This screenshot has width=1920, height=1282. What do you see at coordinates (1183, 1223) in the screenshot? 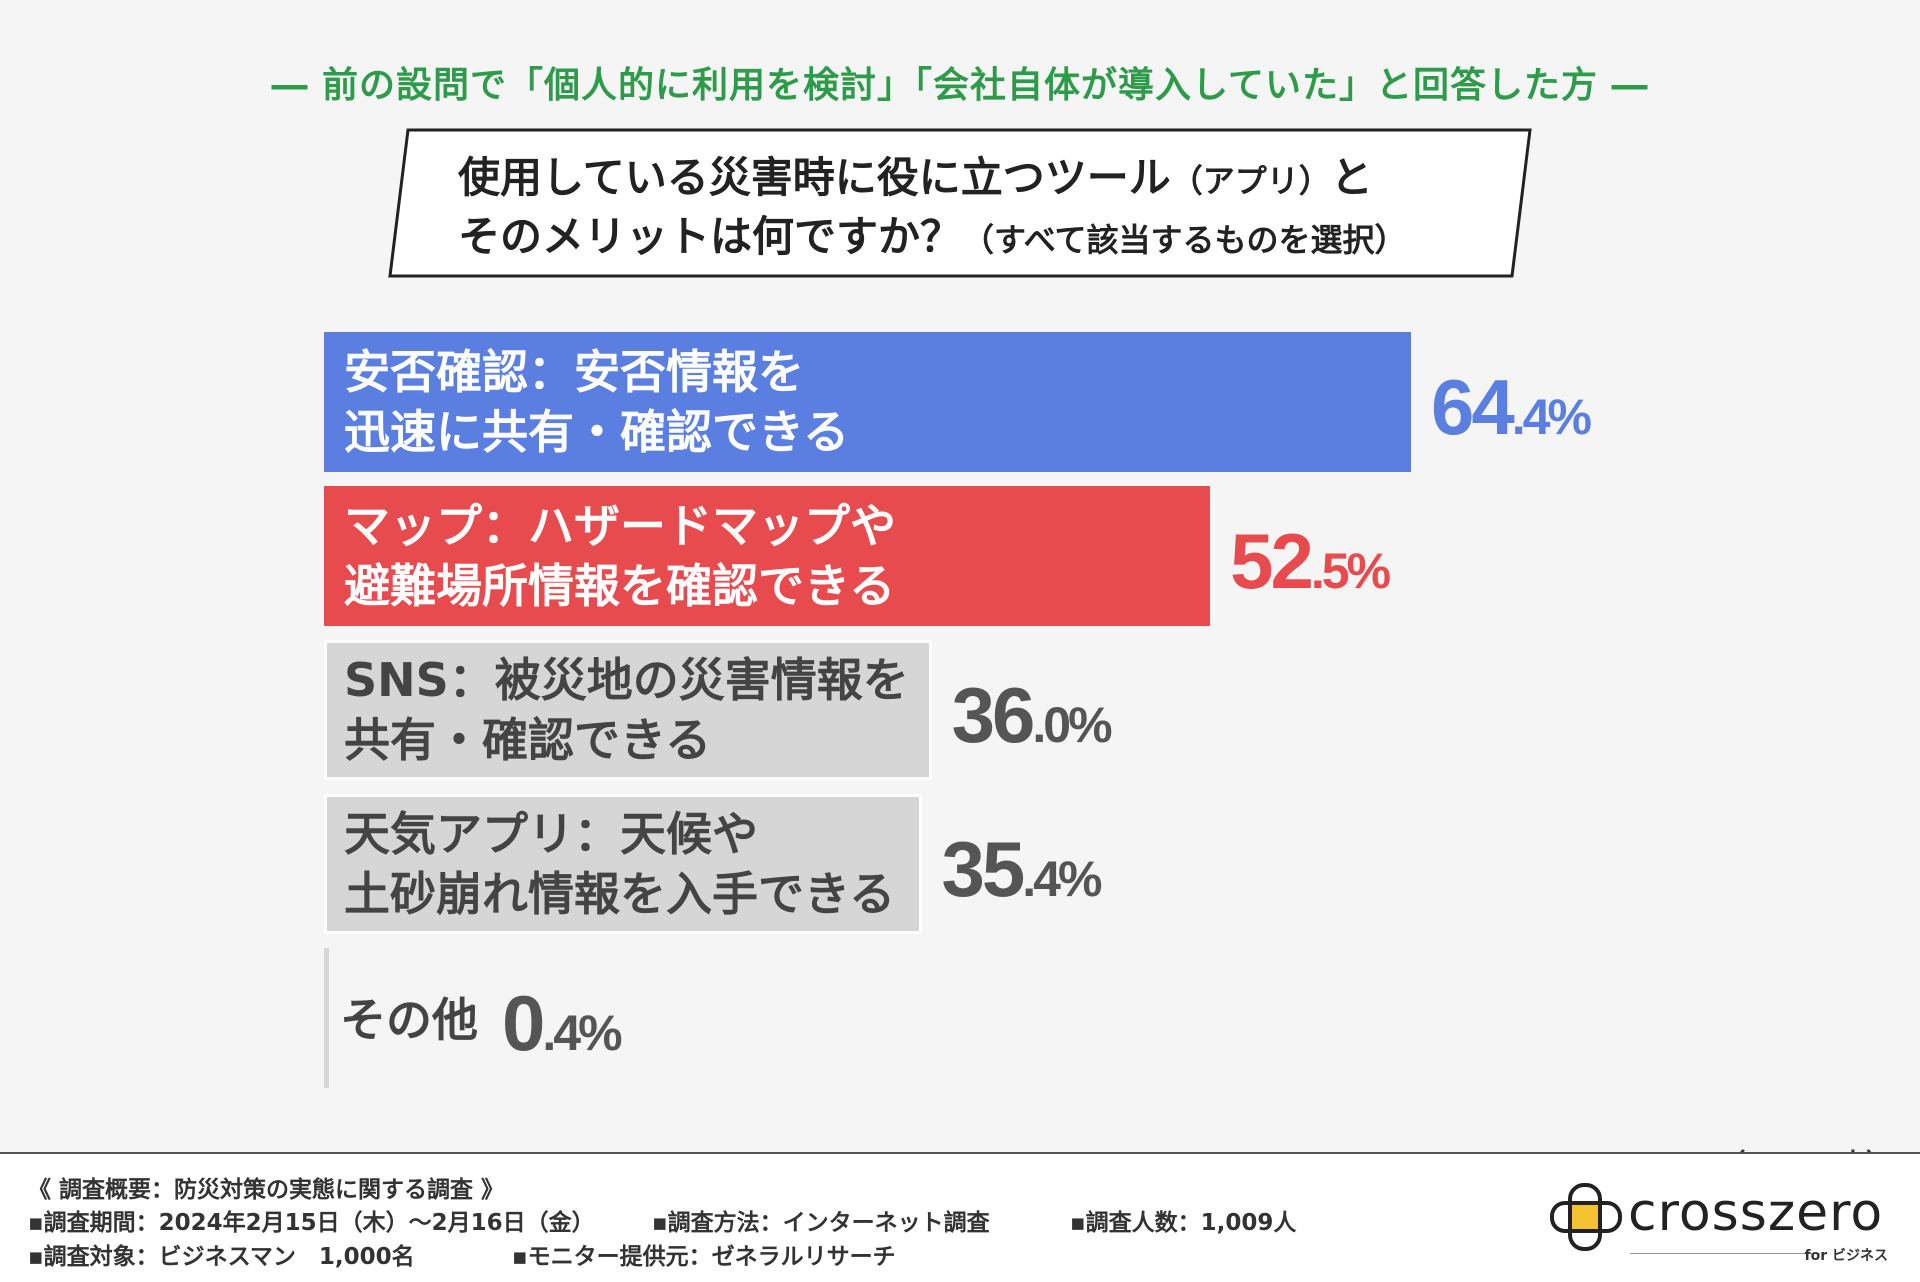
I see `footer-count: ▪調査人数：1,009人` at bounding box center [1183, 1223].